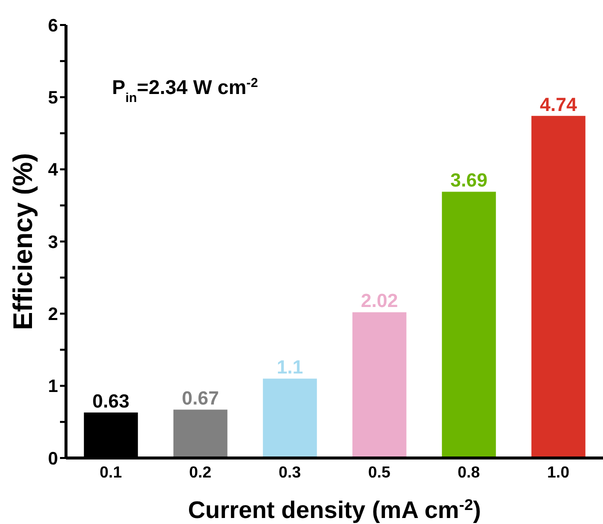 The height and width of the screenshot is (524, 603). Describe the element at coordinates (111, 473) in the screenshot. I see `x-tick-label: 0.1` at that location.